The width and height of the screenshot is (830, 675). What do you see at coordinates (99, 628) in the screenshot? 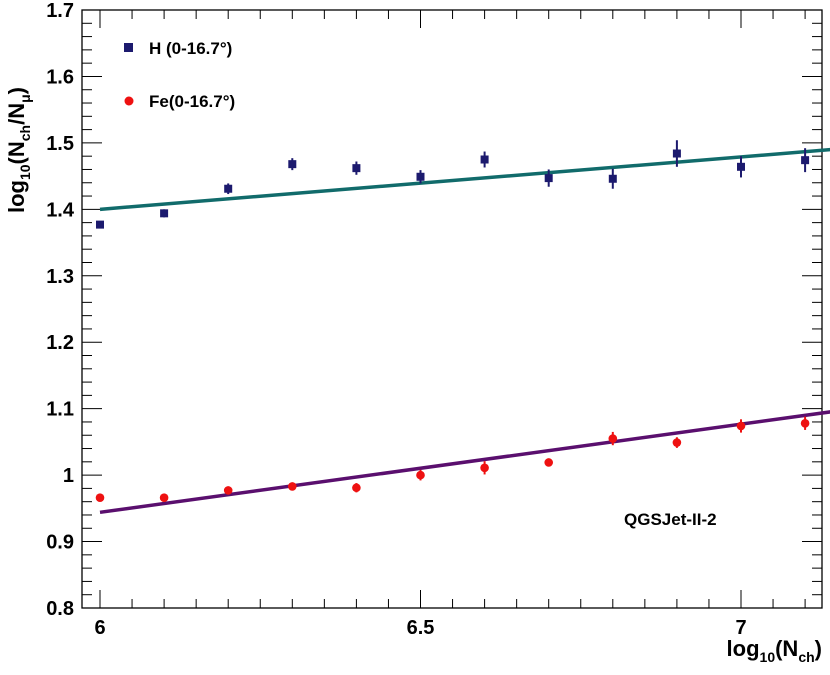
I see `x-tick-label: 6` at bounding box center [99, 628].